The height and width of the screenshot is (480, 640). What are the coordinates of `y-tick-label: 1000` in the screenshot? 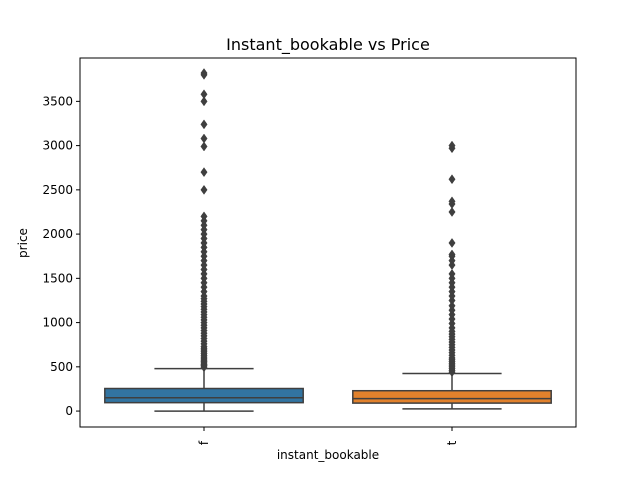 It's located at (57, 323).